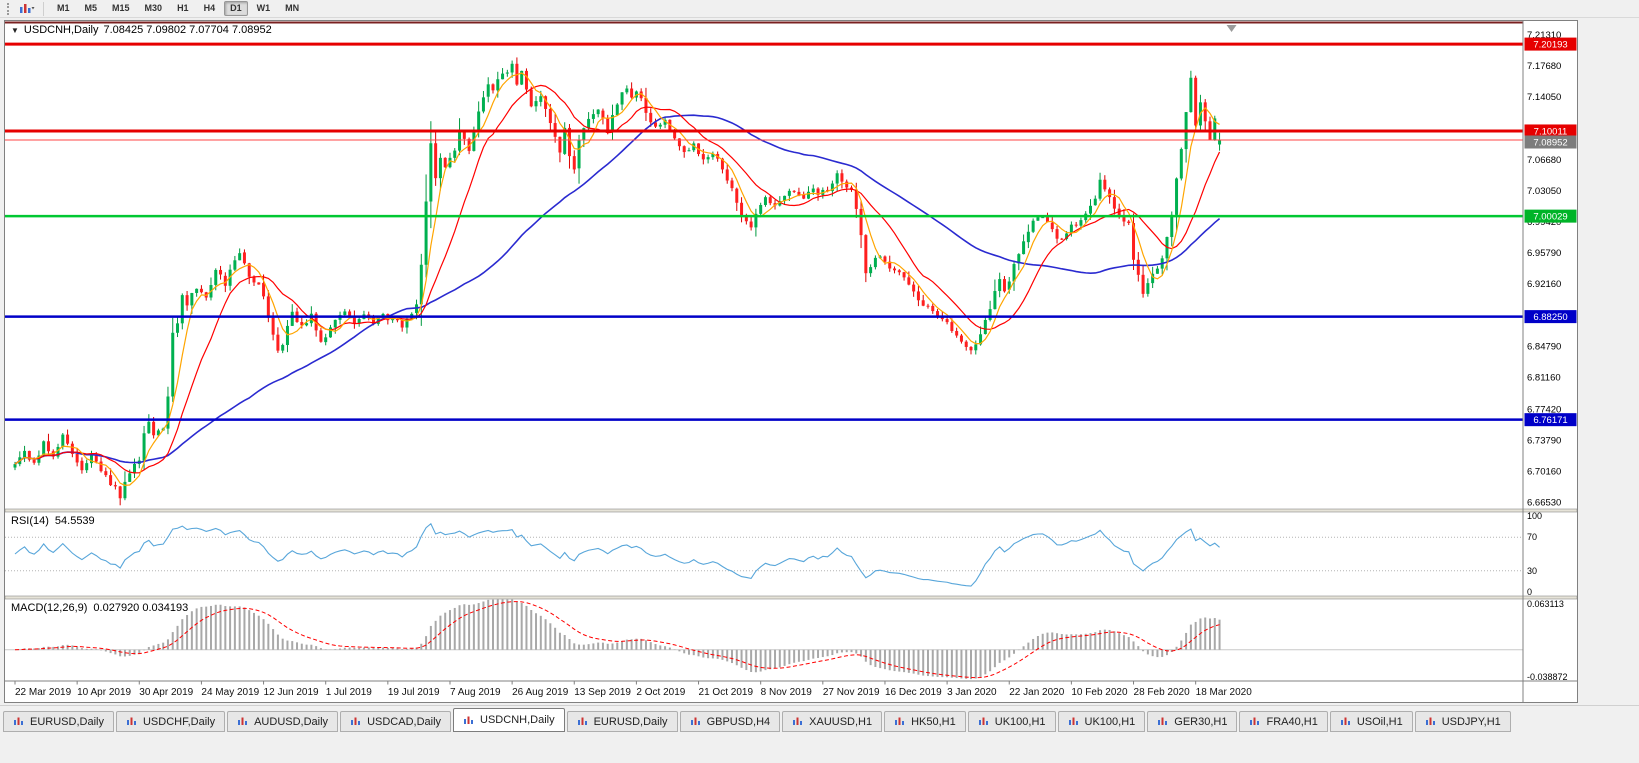 The height and width of the screenshot is (763, 1639). What do you see at coordinates (1550, 317) in the screenshot?
I see `svg-text: 6.88250` at bounding box center [1550, 317].